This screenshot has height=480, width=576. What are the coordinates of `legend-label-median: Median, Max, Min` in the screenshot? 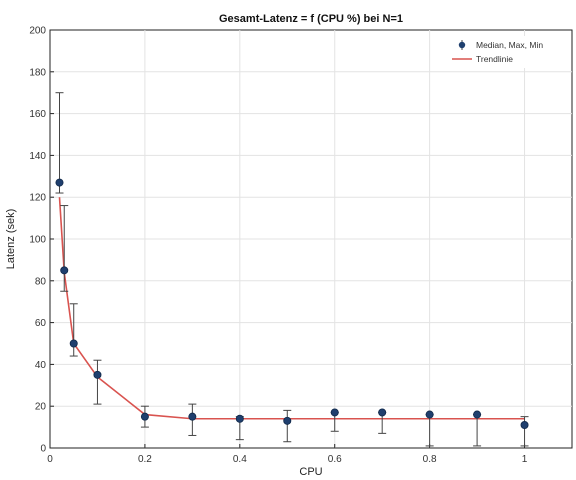 It's located at (509, 45).